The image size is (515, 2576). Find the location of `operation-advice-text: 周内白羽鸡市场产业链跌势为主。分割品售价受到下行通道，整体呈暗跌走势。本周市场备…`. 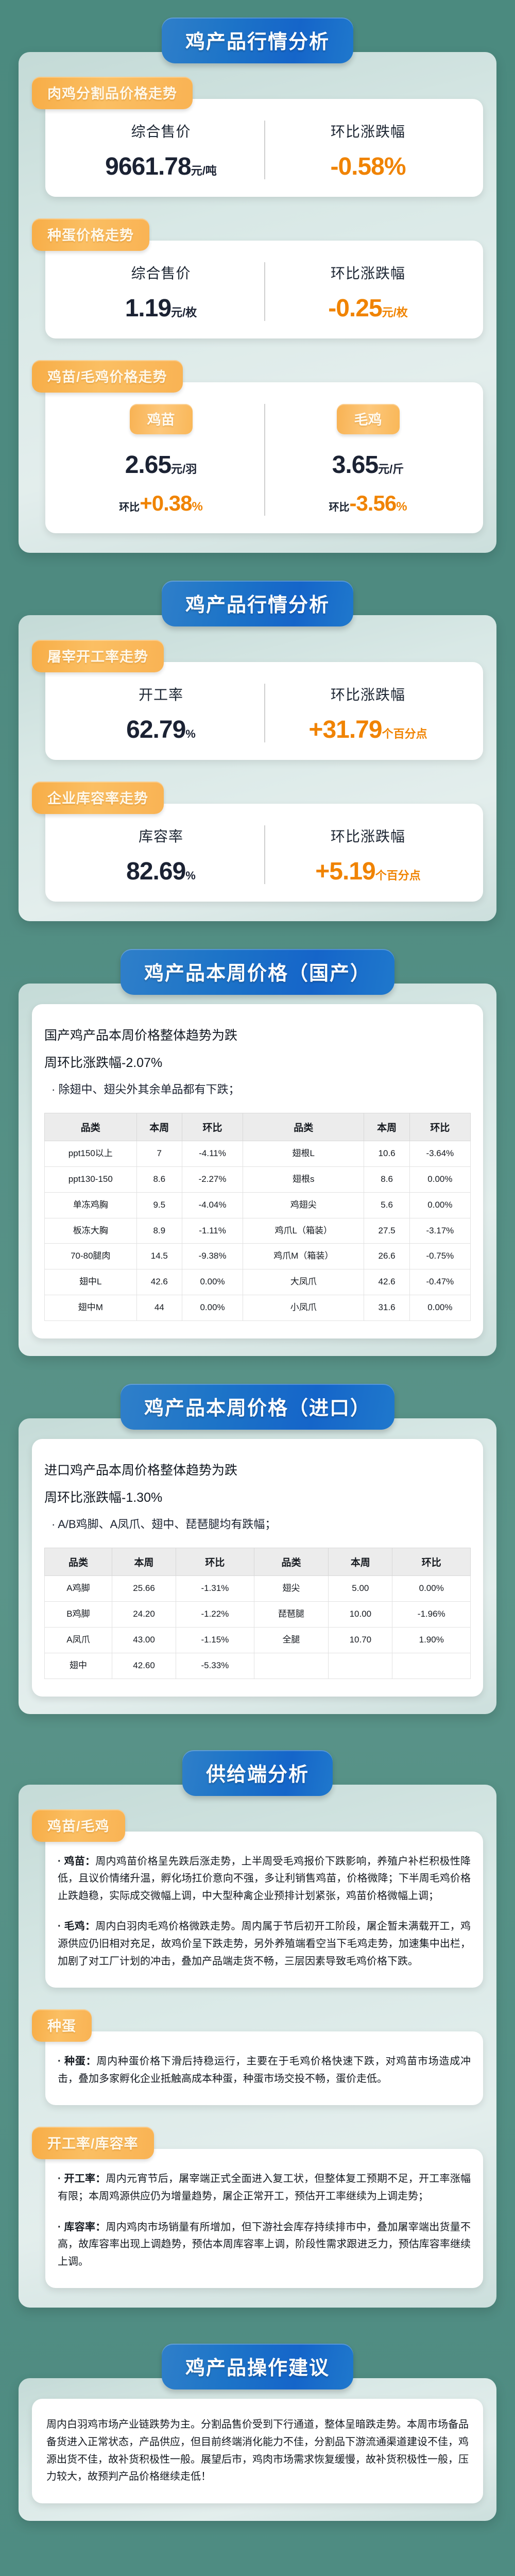

operation-advice-text: 周内白羽鸡市场产业链跌势为主。分割品售价受到下行通道，整体呈暗跌走势。本周市场备… is located at coordinates (257, 2451).